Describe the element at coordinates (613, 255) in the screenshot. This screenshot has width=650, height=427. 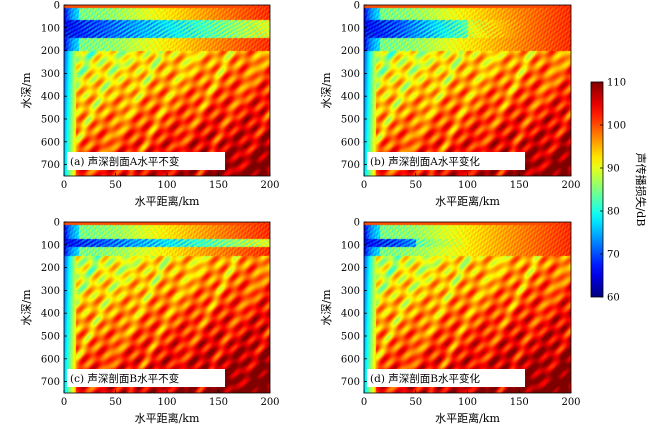
I see `colorbar-tick-label: 70` at that location.